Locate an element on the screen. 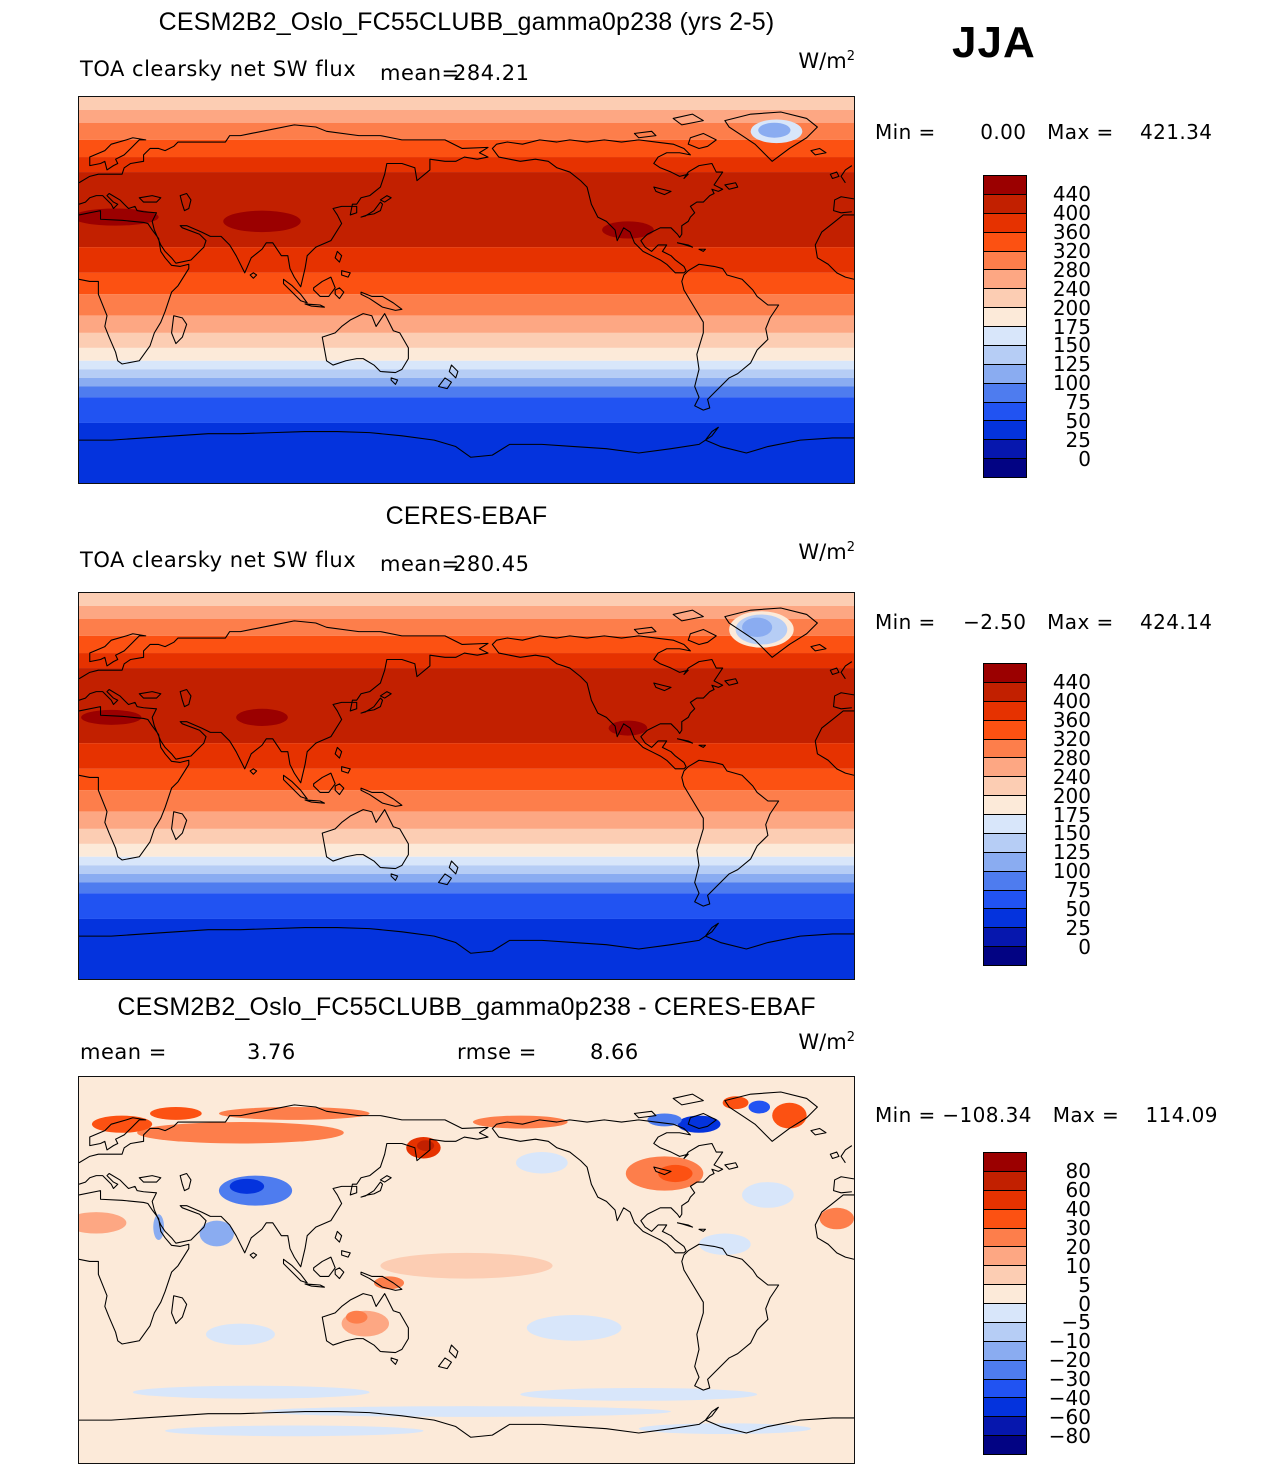 The height and width of the screenshot is (1471, 1285). caribbean-cold is located at coordinates (725, 1244).